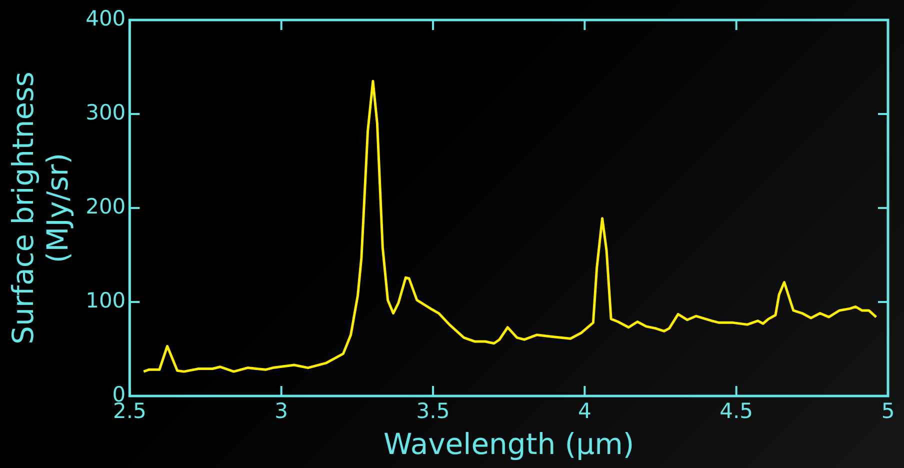 The width and height of the screenshot is (904, 468). Describe the element at coordinates (433, 411) in the screenshot. I see `x-tick-label: 3.5` at that location.